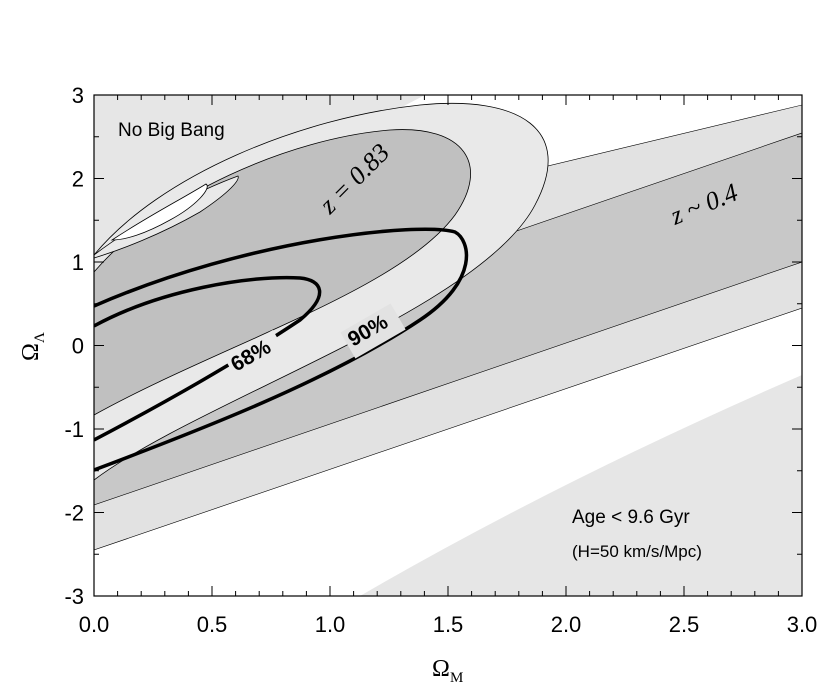 Image resolution: width=825 pixels, height=692 pixels. What do you see at coordinates (456, 678) in the screenshot?
I see `x-axis-label-sub: M` at bounding box center [456, 678].